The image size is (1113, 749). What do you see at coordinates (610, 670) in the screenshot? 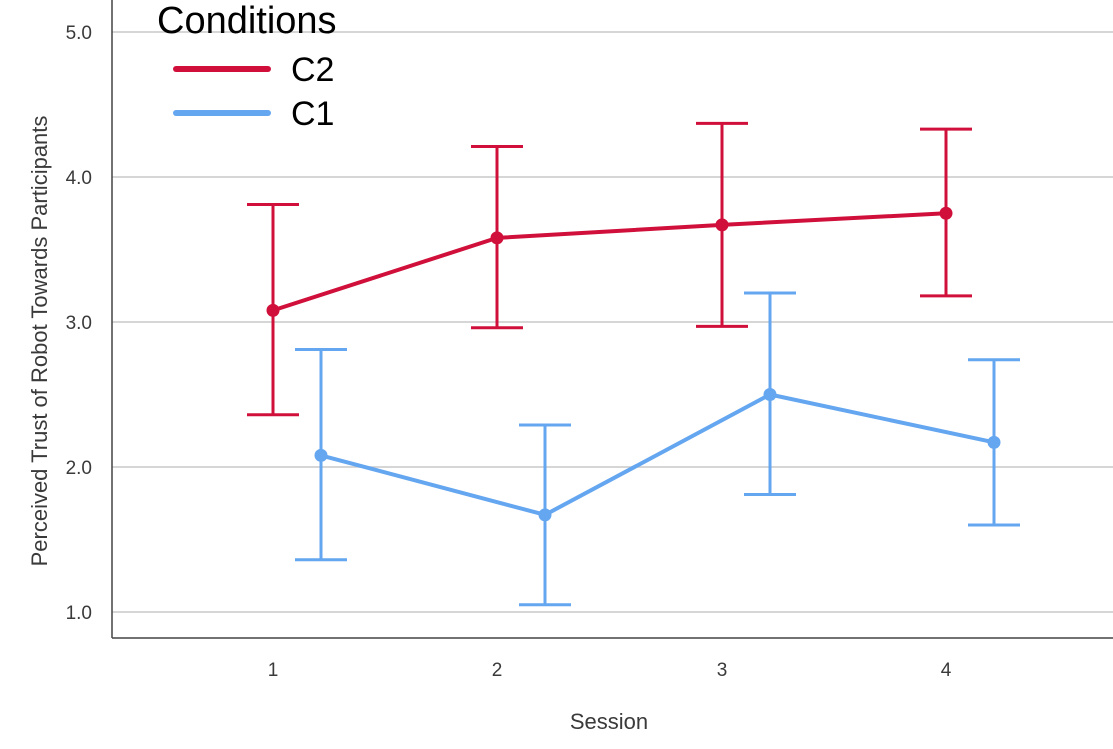
I see `x-tick-labels: 1 2 3 4` at bounding box center [610, 670].